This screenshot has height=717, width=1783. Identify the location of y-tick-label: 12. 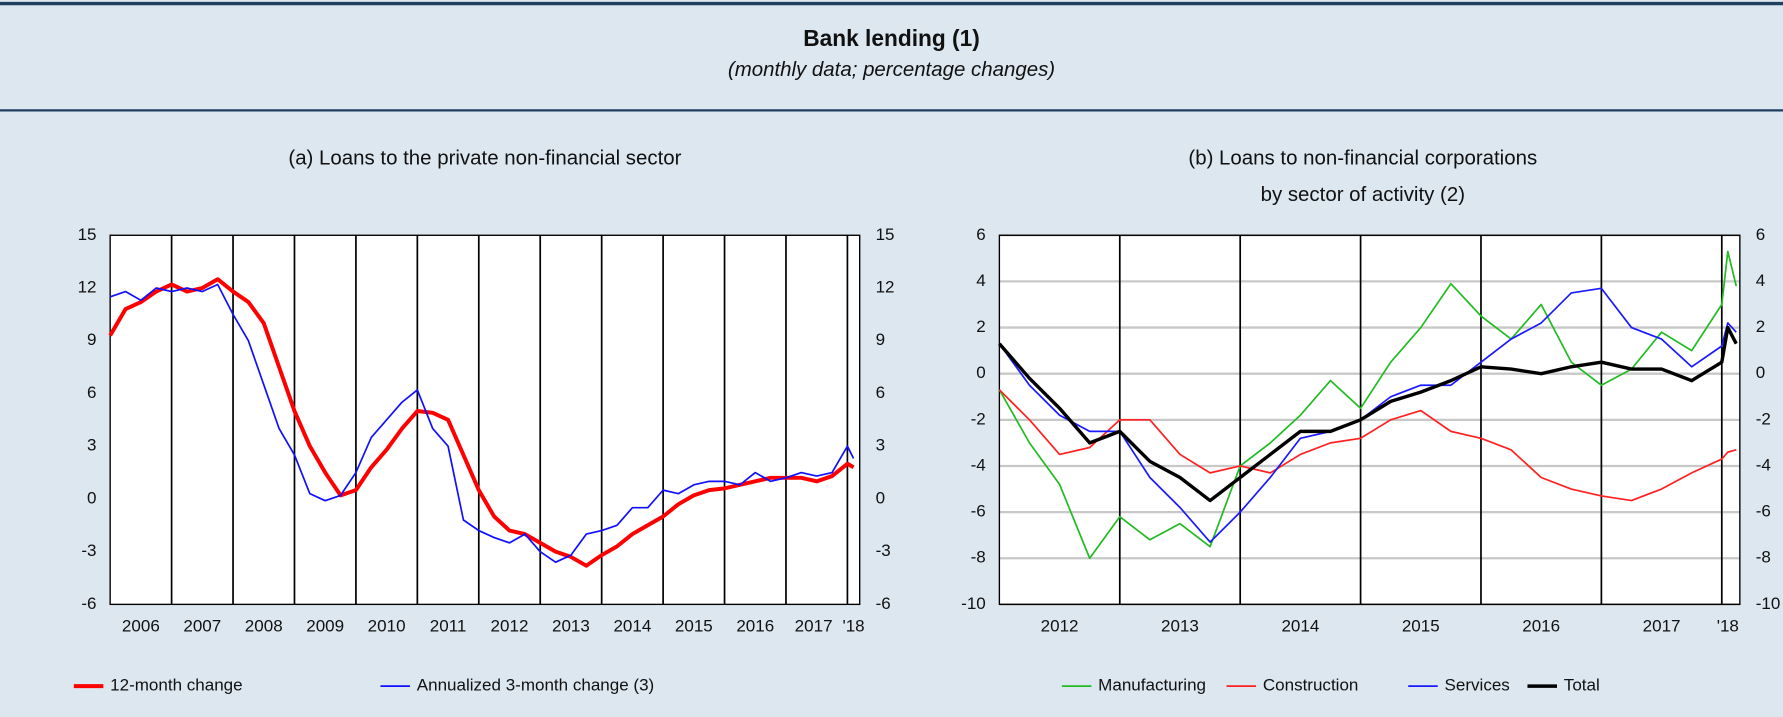
(87, 287).